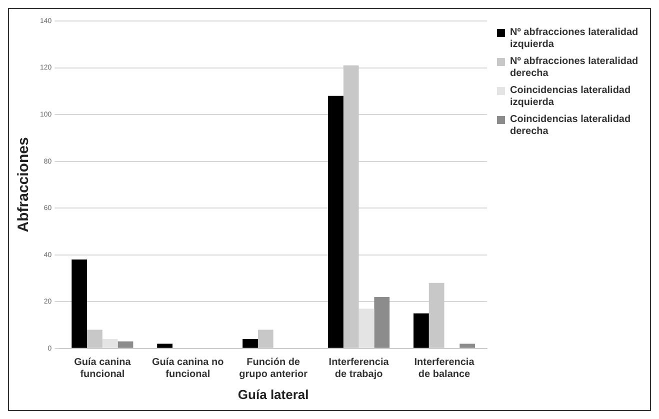 The height and width of the screenshot is (419, 659). I want to click on legend-label: Coincidencias lateralidad derecha, so click(571, 126).